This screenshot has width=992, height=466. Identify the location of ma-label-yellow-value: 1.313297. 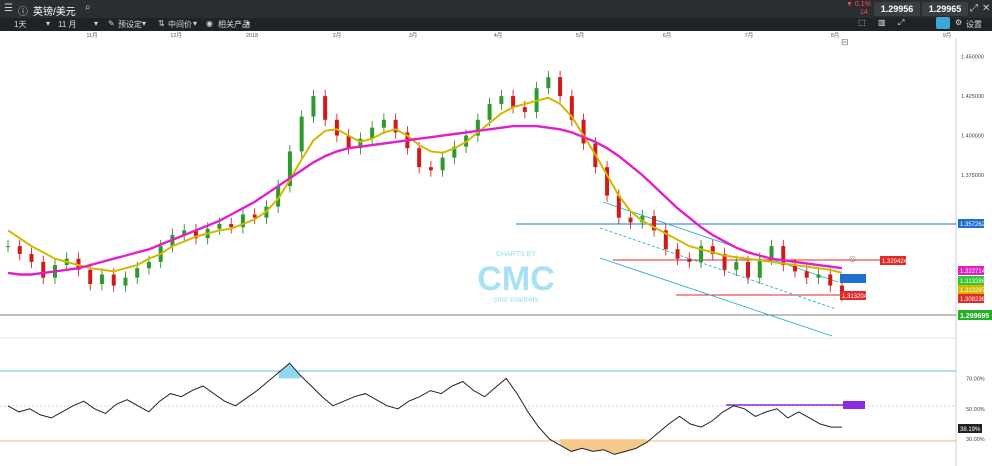
(973, 291).